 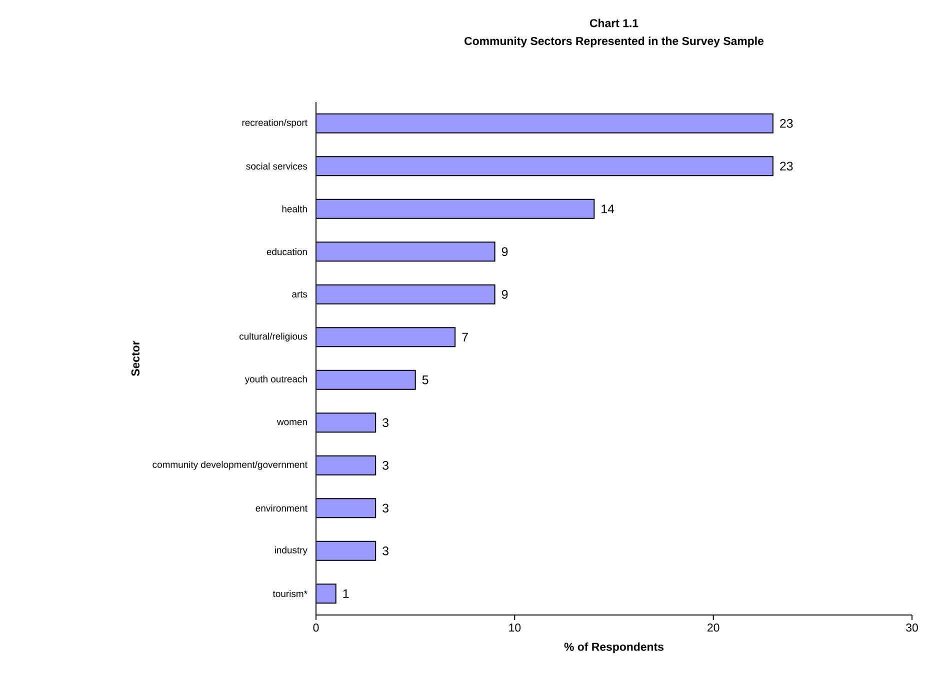 I want to click on y-tick-label: recreation/sport, so click(x=275, y=123).